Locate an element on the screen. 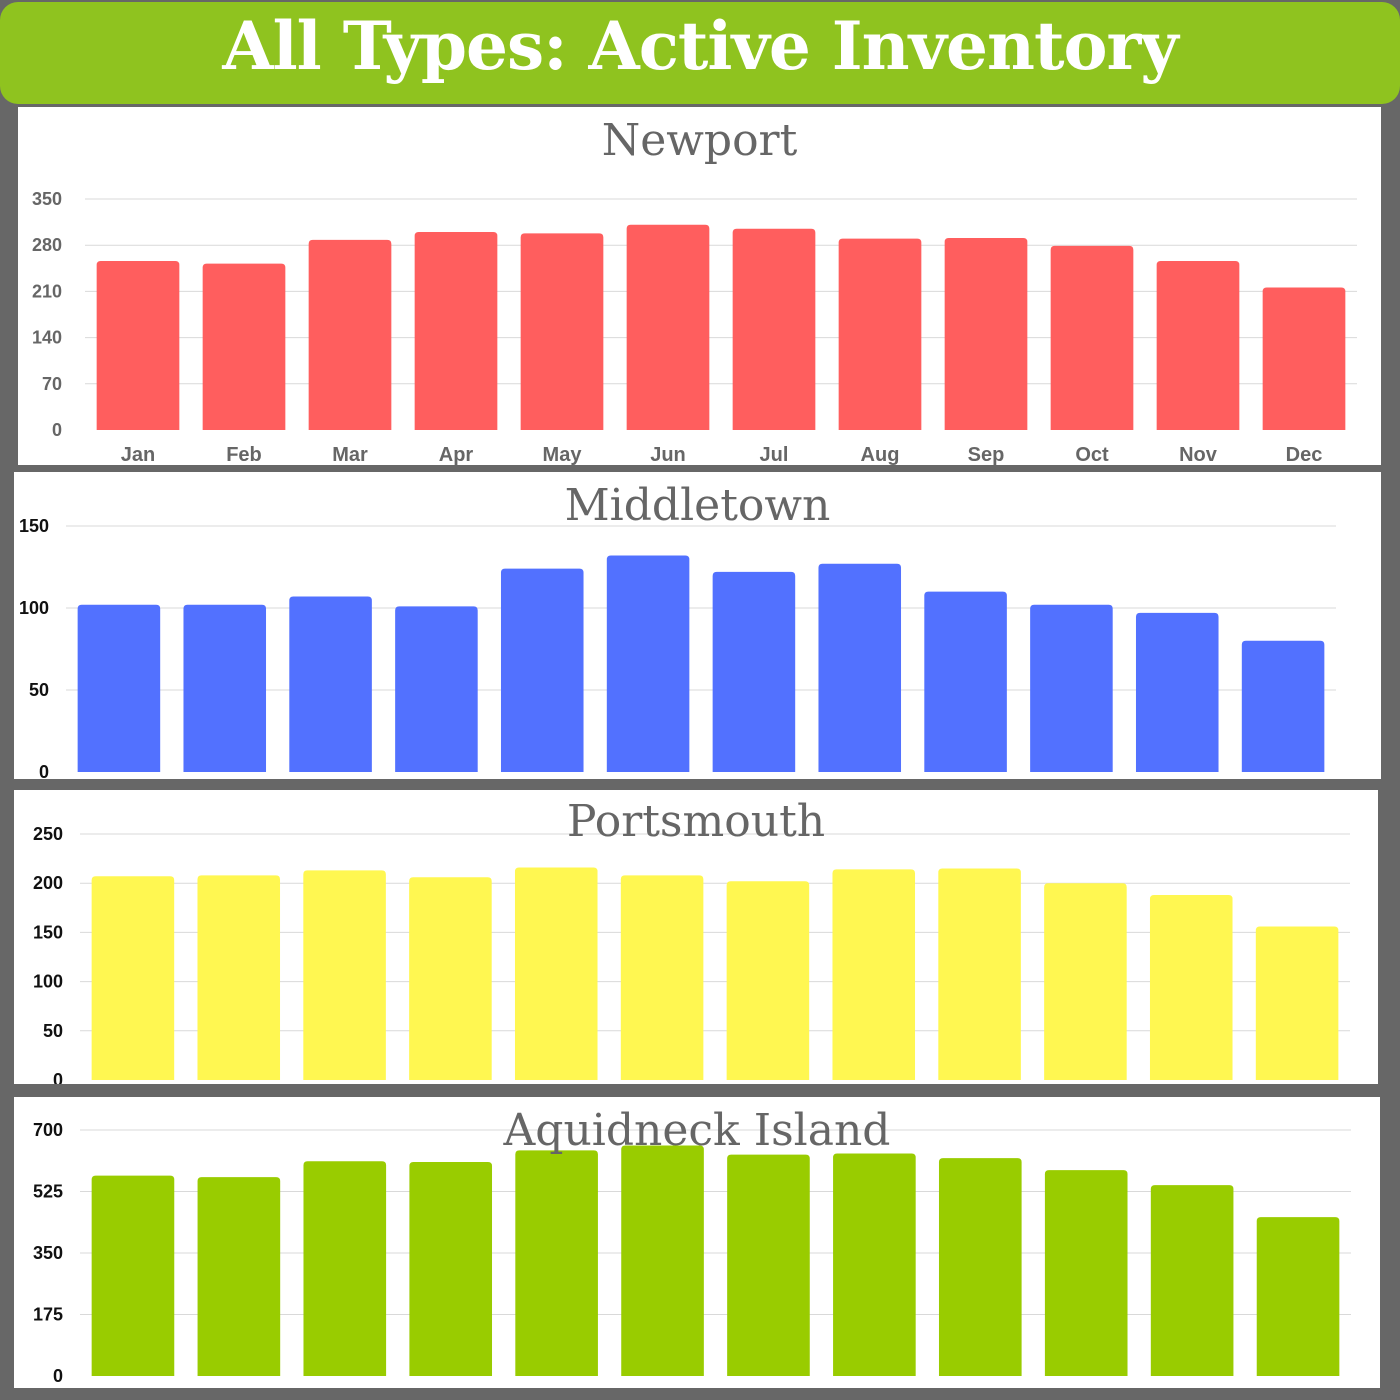  y-tick-label-portsmouth: 100 is located at coordinates (48, 982).